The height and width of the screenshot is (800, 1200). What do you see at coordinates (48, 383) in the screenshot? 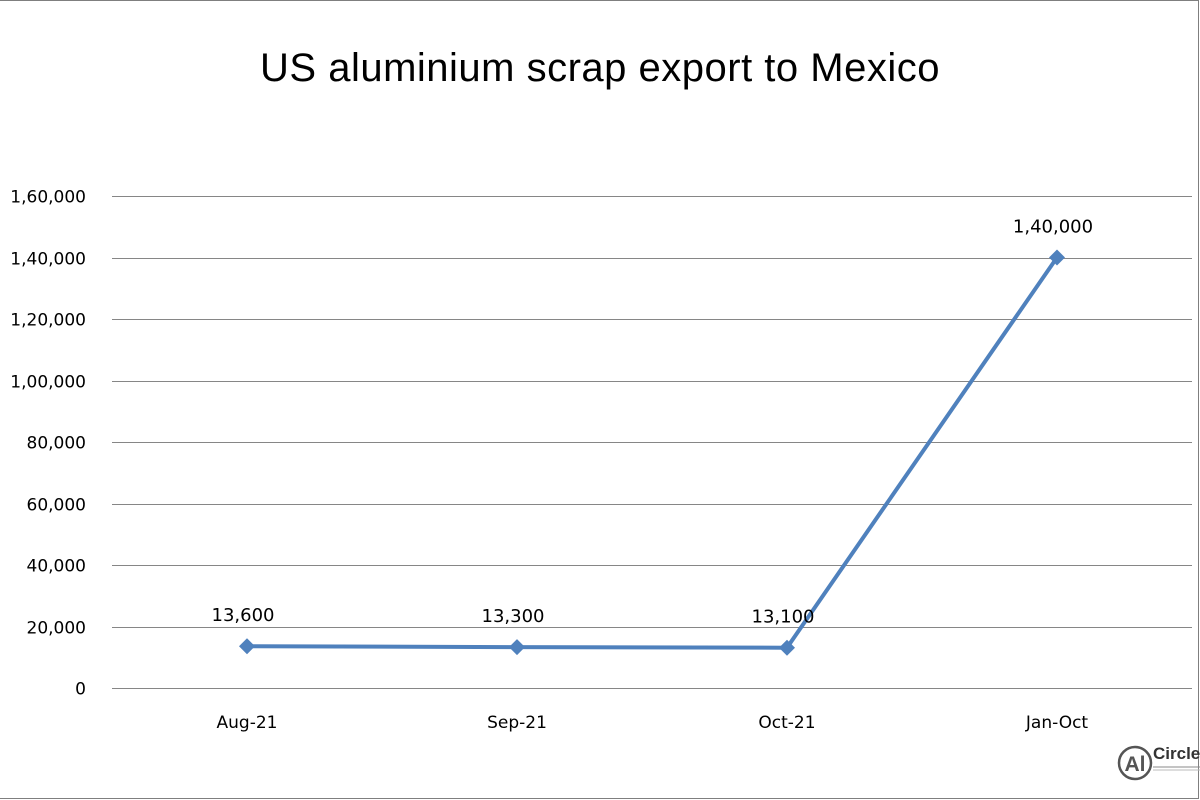
I see `y-tick-label: 1,00,000` at bounding box center [48, 383].